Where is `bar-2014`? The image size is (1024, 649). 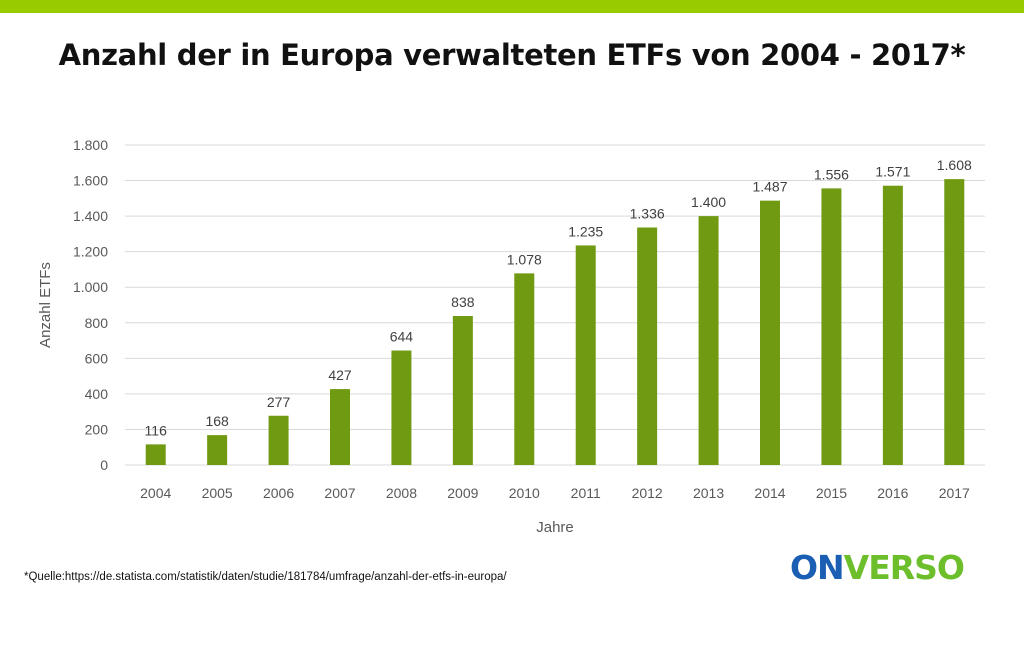 bar-2014 is located at coordinates (770, 332).